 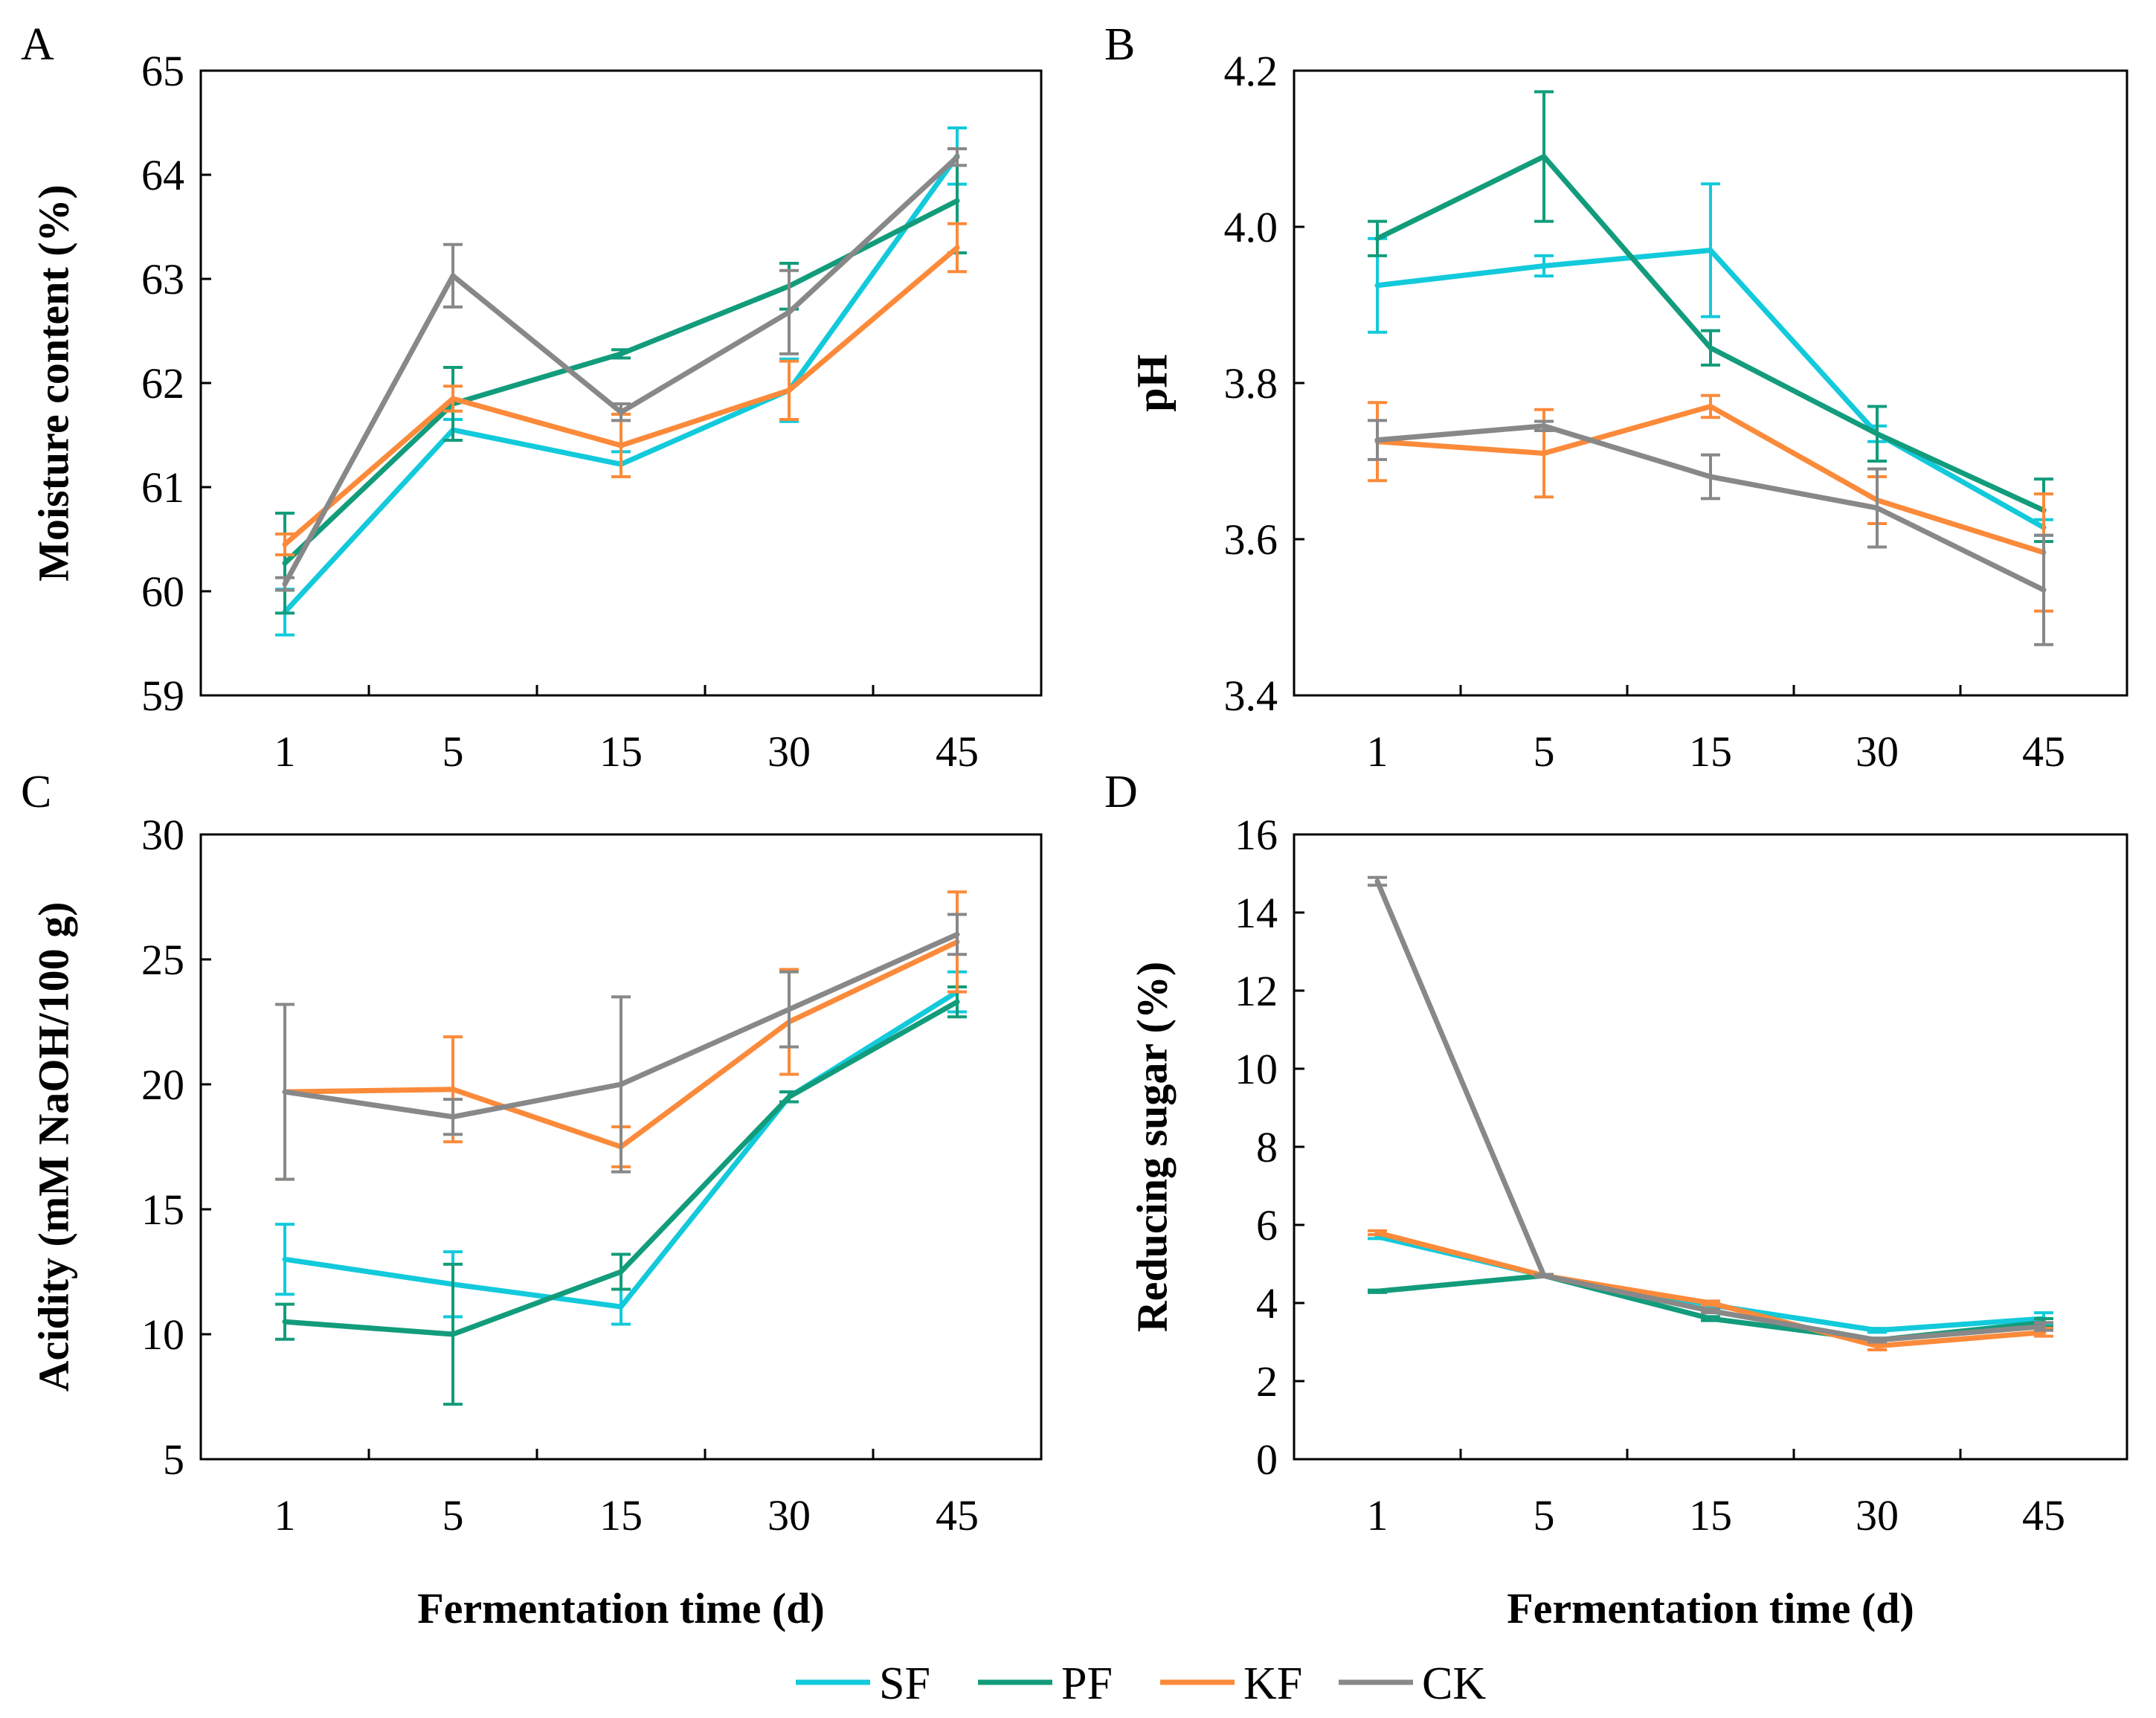 I want to click on y-tick-label: 65, so click(x=162, y=71).